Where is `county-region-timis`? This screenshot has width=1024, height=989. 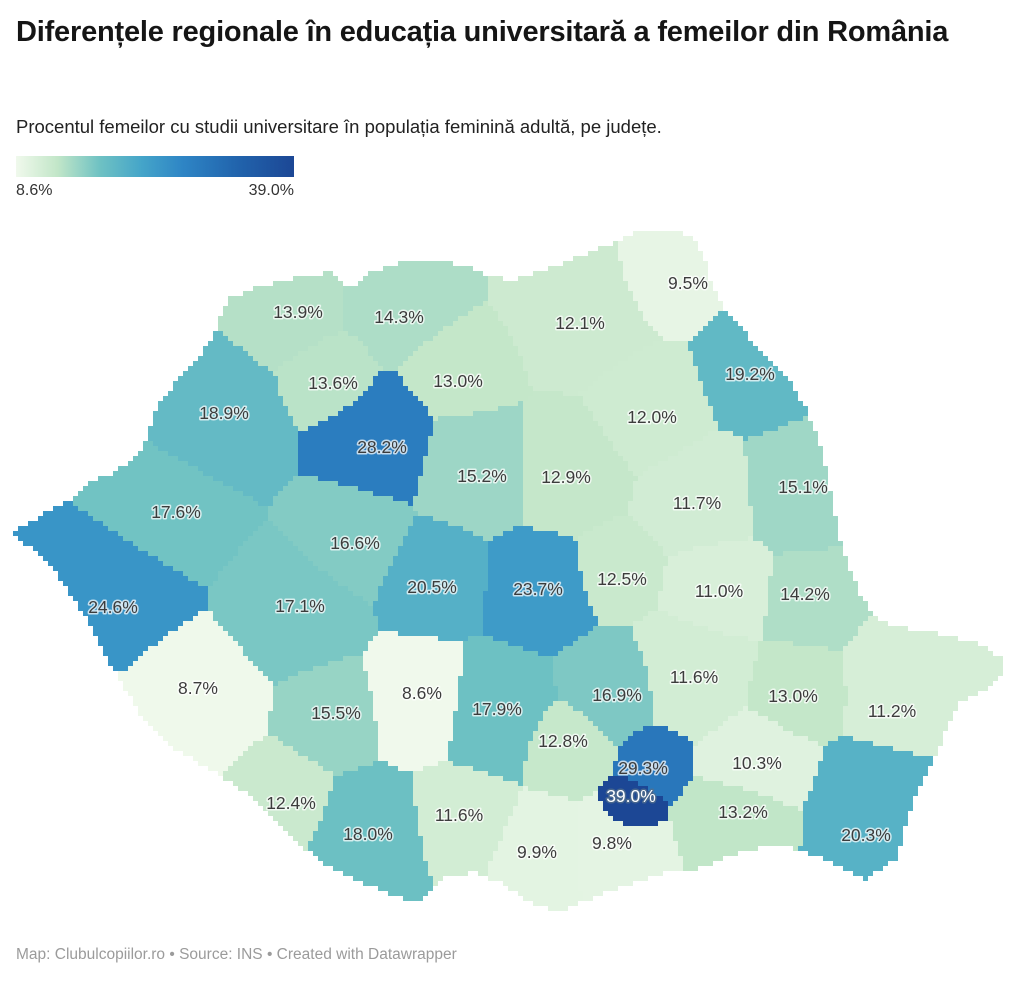
county-region-timis is located at coordinates (110, 586).